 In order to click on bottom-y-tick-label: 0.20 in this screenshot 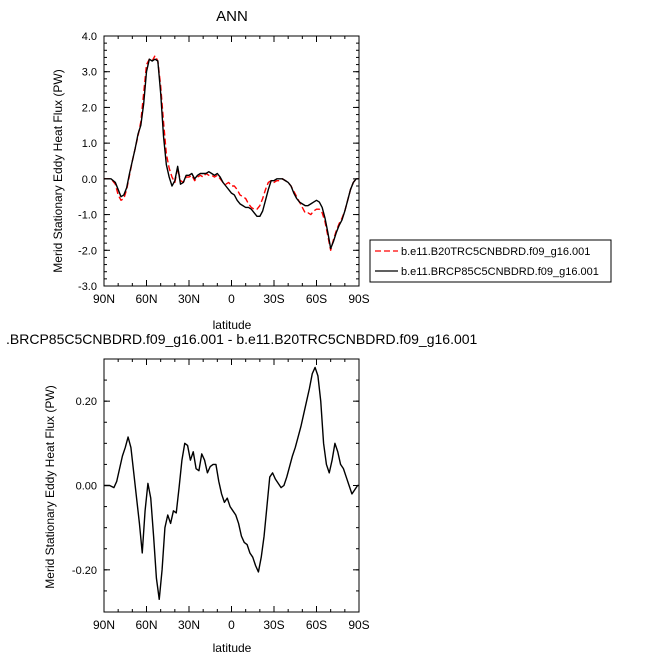, I will do `click(86, 402)`.